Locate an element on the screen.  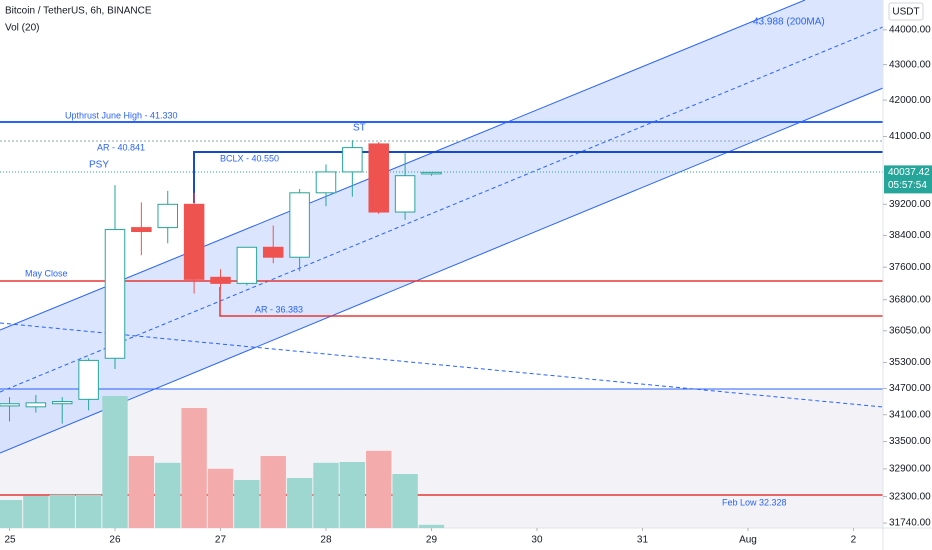
y-tick-label: 34100.00 is located at coordinates (910, 414).